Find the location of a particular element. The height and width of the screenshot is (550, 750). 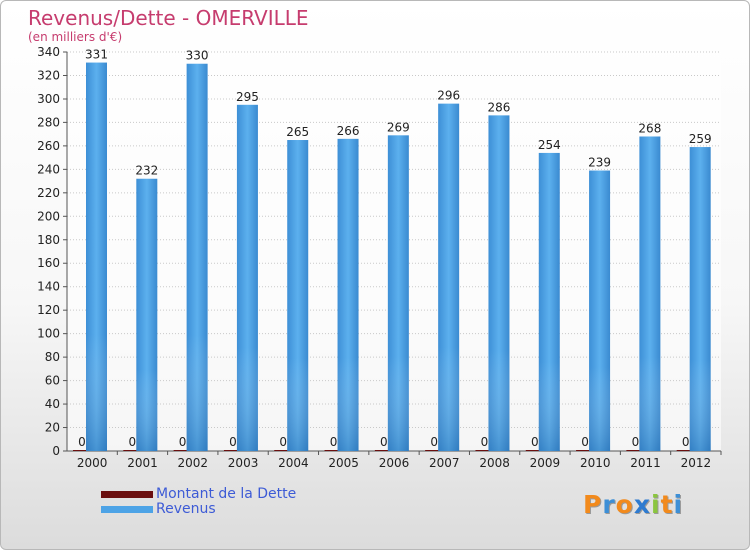

legend-swatch-dette is located at coordinates (127, 494).